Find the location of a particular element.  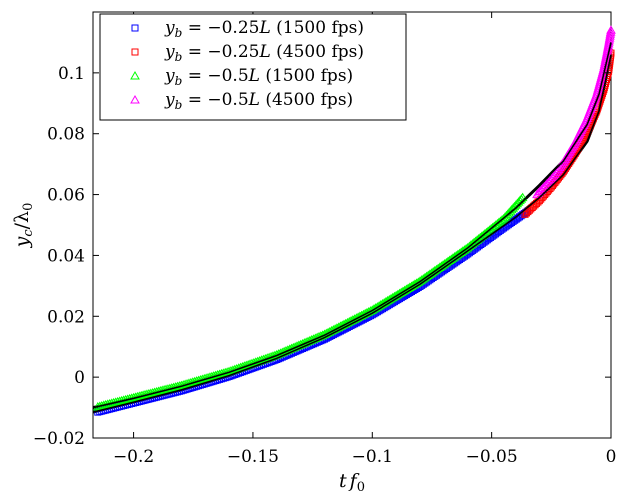

legend-label: yb = −0.25L (4500 fps) is located at coordinates (264, 53).